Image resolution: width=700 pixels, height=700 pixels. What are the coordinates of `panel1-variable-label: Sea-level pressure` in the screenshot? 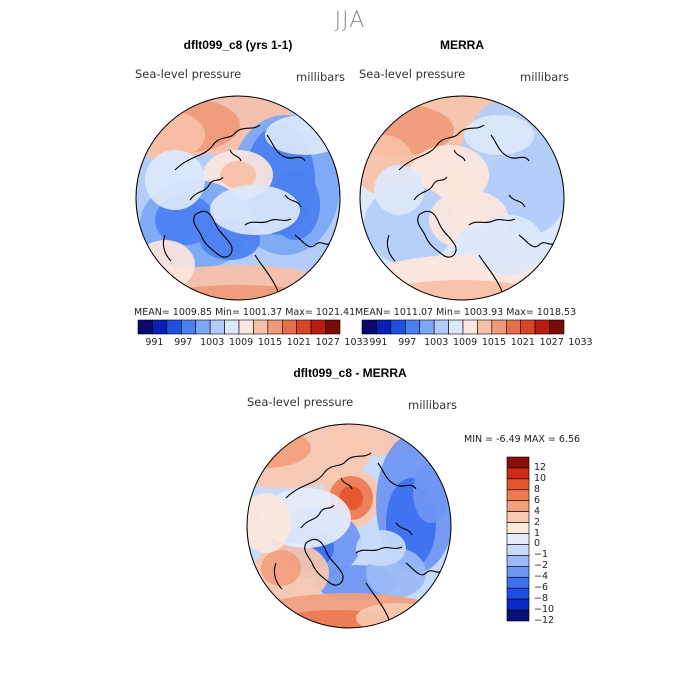 It's located at (188, 74).